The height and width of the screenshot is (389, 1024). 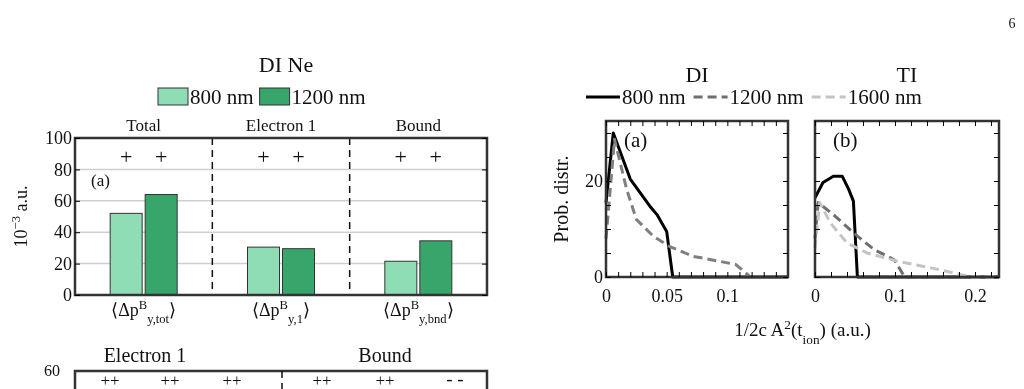 What do you see at coordinates (144, 125) in the screenshot?
I see `text: Total` at bounding box center [144, 125].